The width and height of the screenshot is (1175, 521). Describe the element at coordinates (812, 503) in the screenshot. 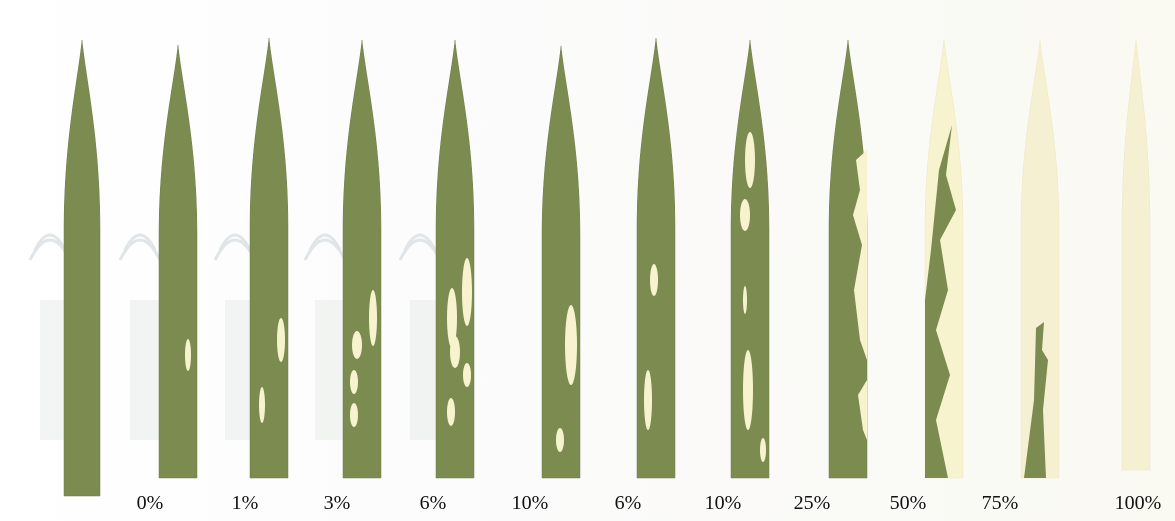

I see `severity-label: 25%` at that location.